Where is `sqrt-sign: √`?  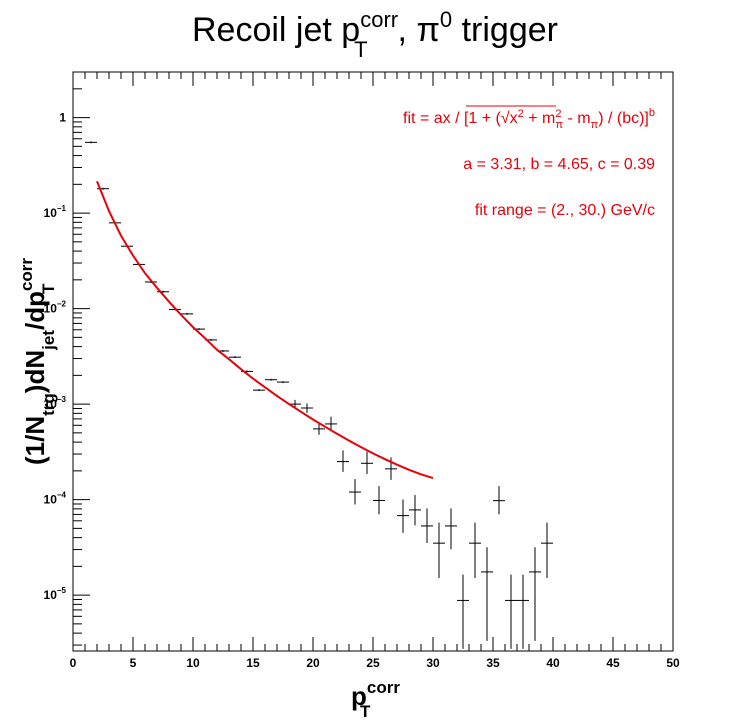 sqrt-sign: √ is located at coordinates (505, 118).